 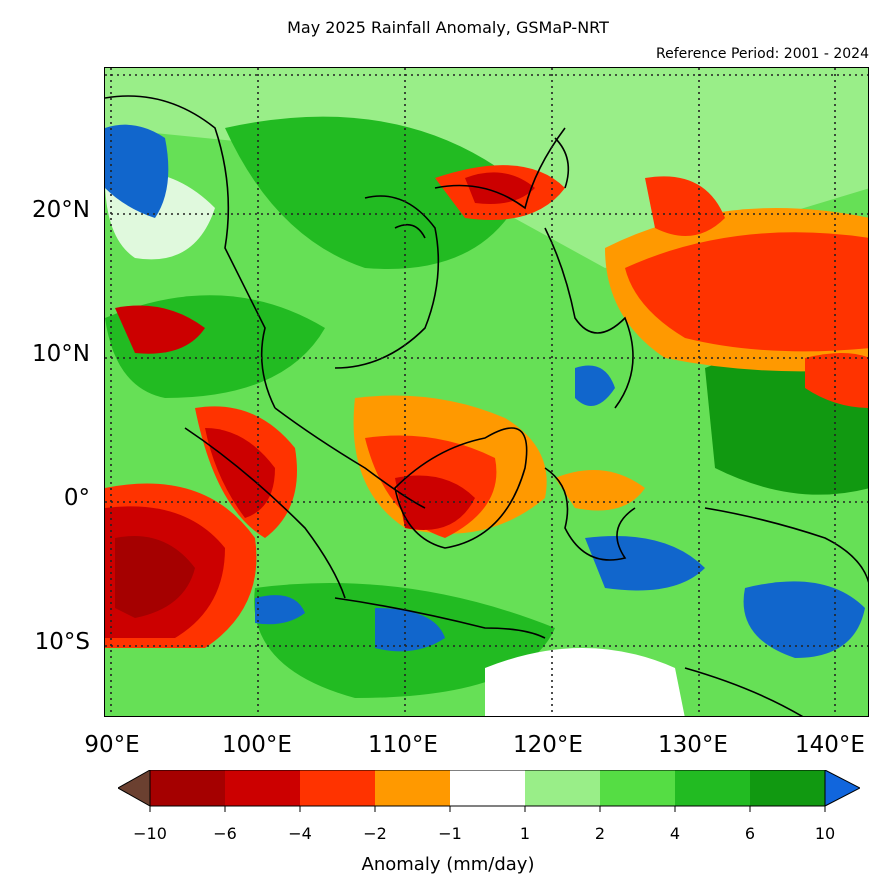 I want to click on severe-dry-indian-ocean, so click(x=155, y=577).